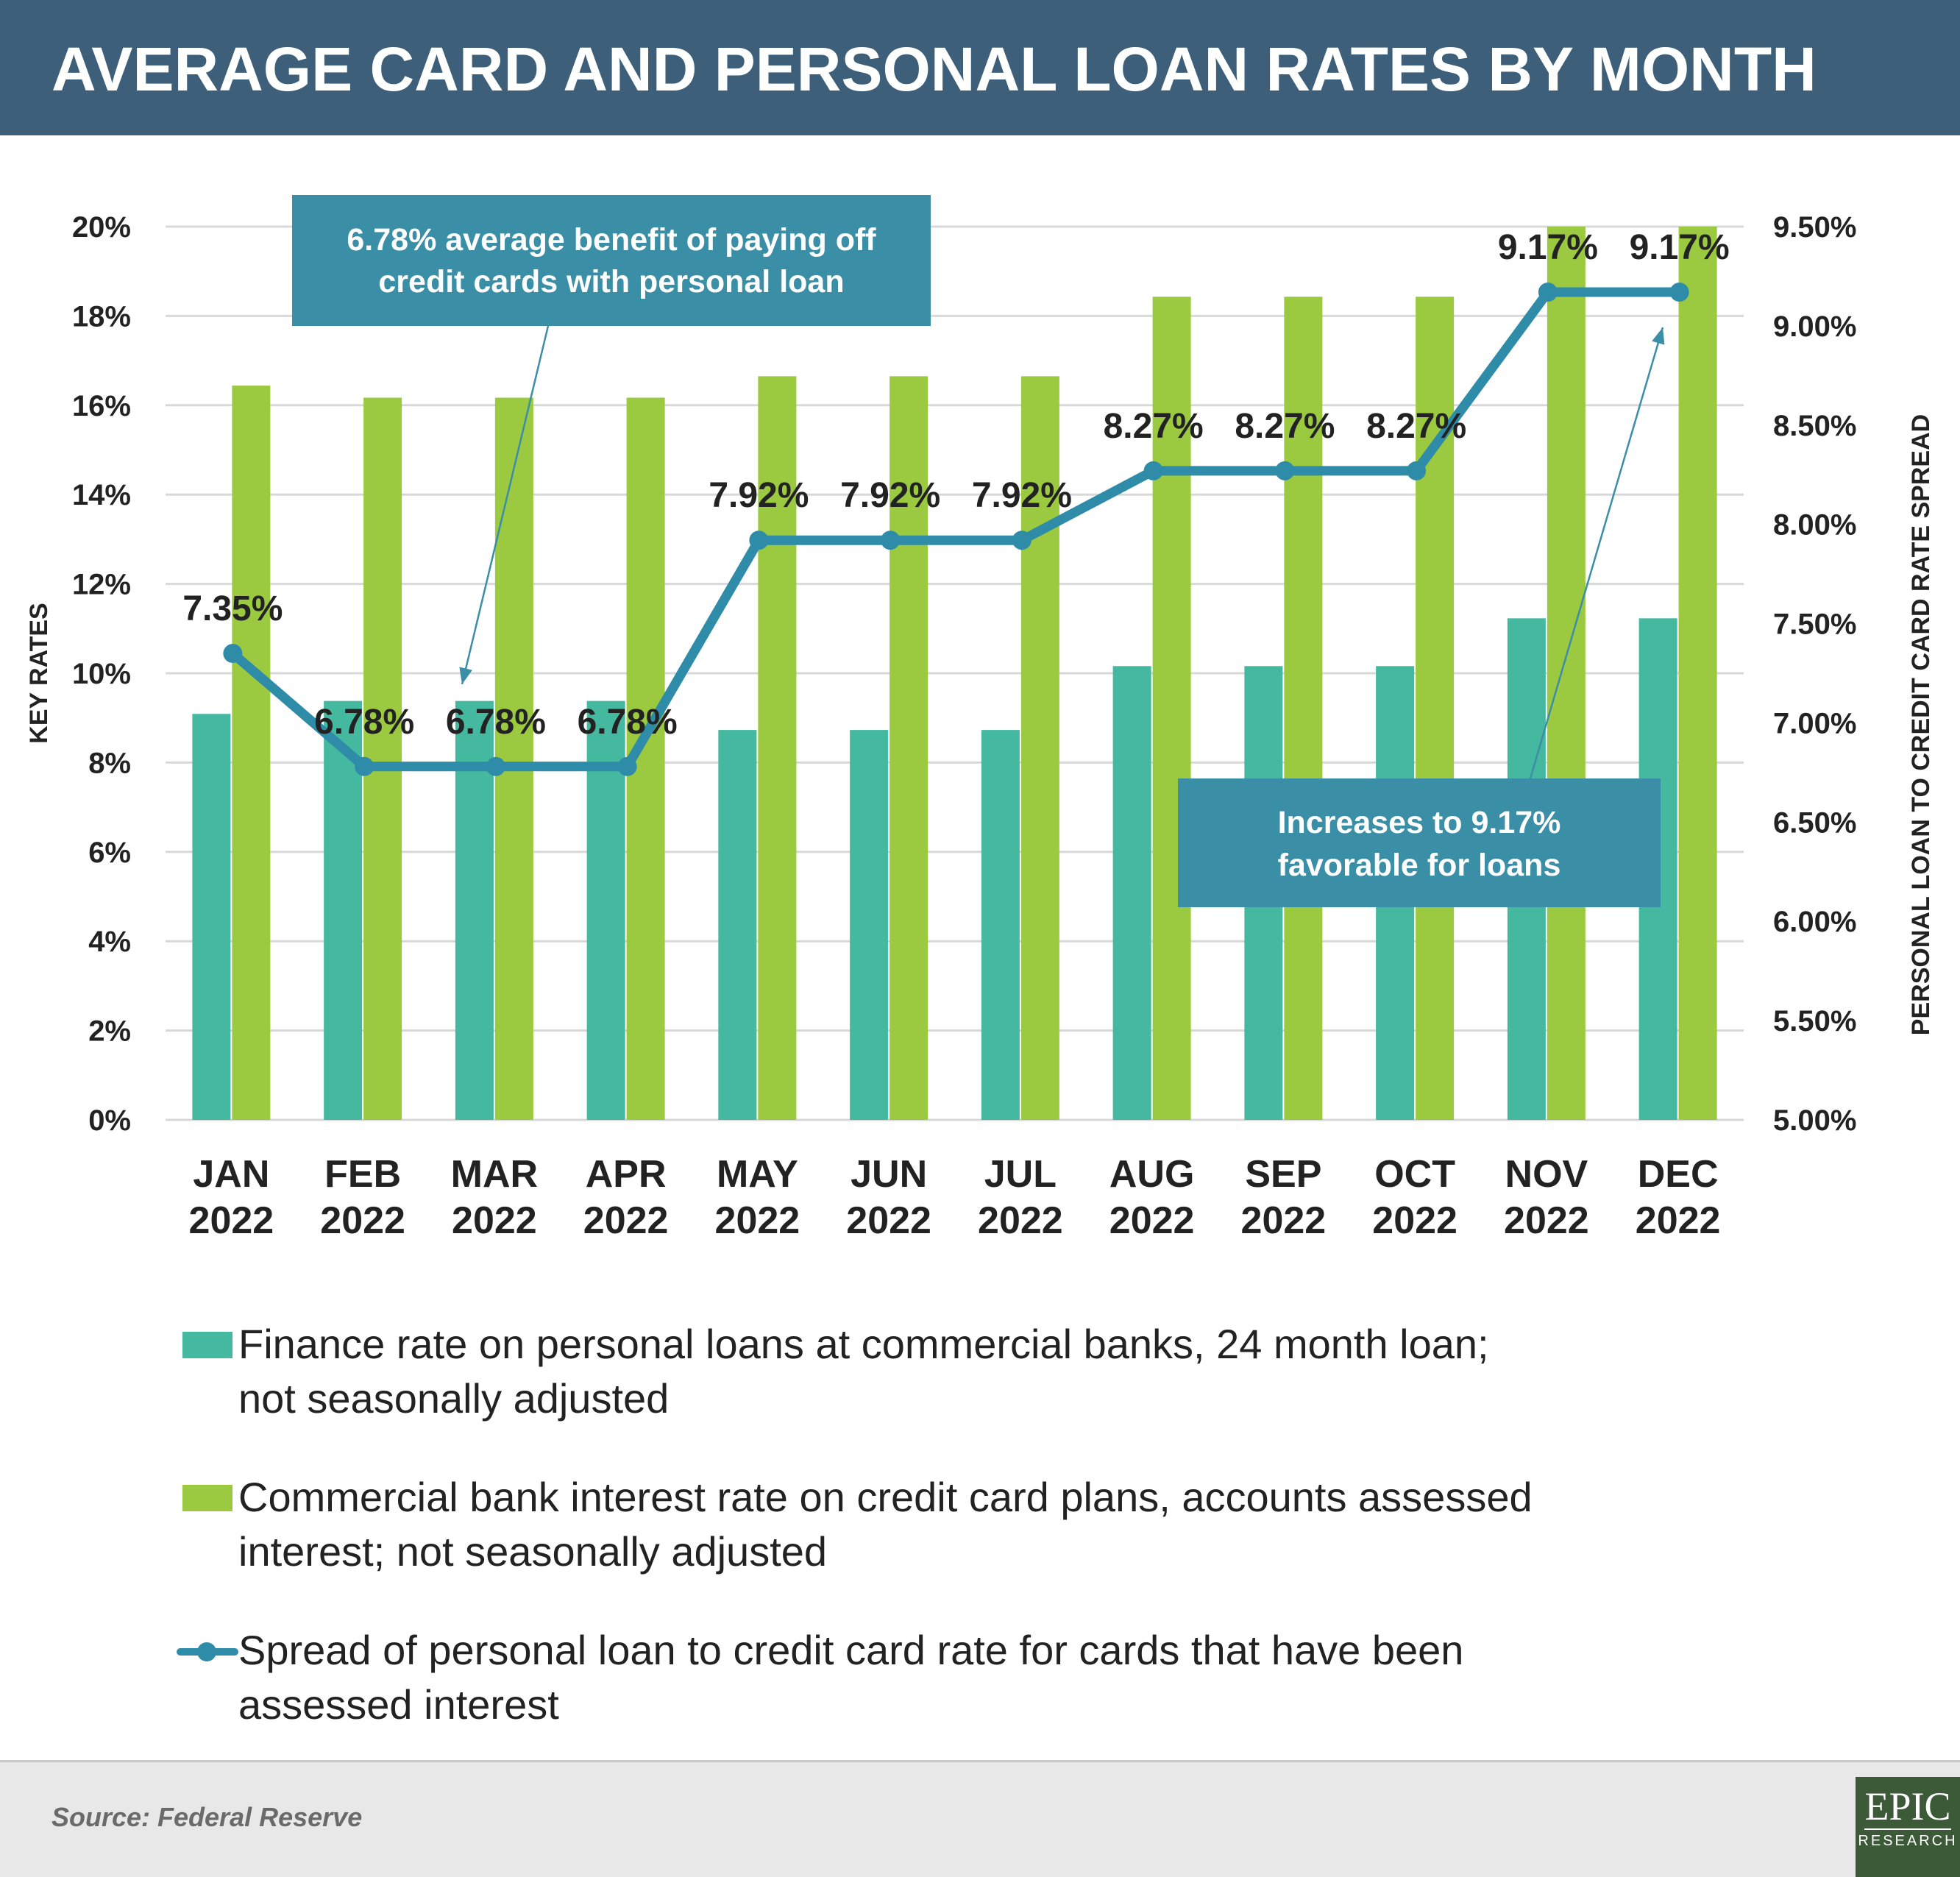 The image size is (1960, 1877). I want to click on x-tick-label: NOV, so click(1546, 1174).